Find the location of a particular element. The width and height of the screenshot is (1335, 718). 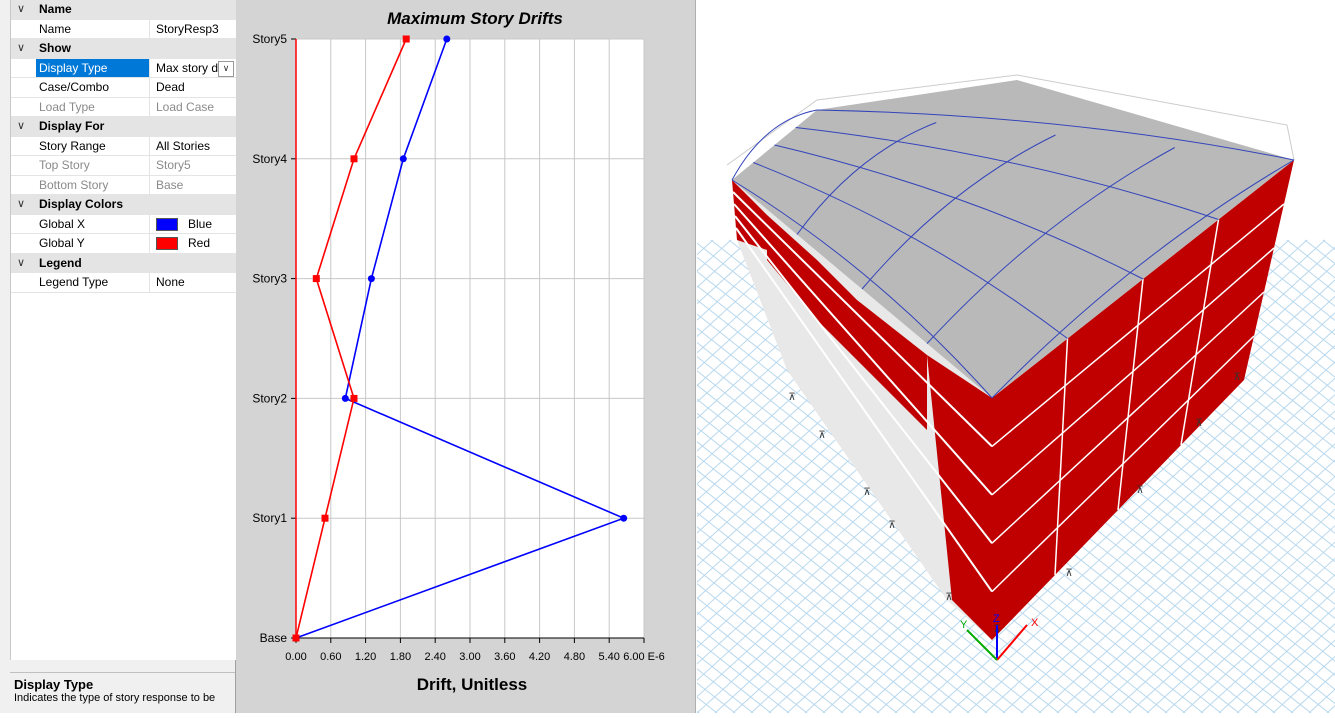

property-value: All Stories is located at coordinates (192, 145).